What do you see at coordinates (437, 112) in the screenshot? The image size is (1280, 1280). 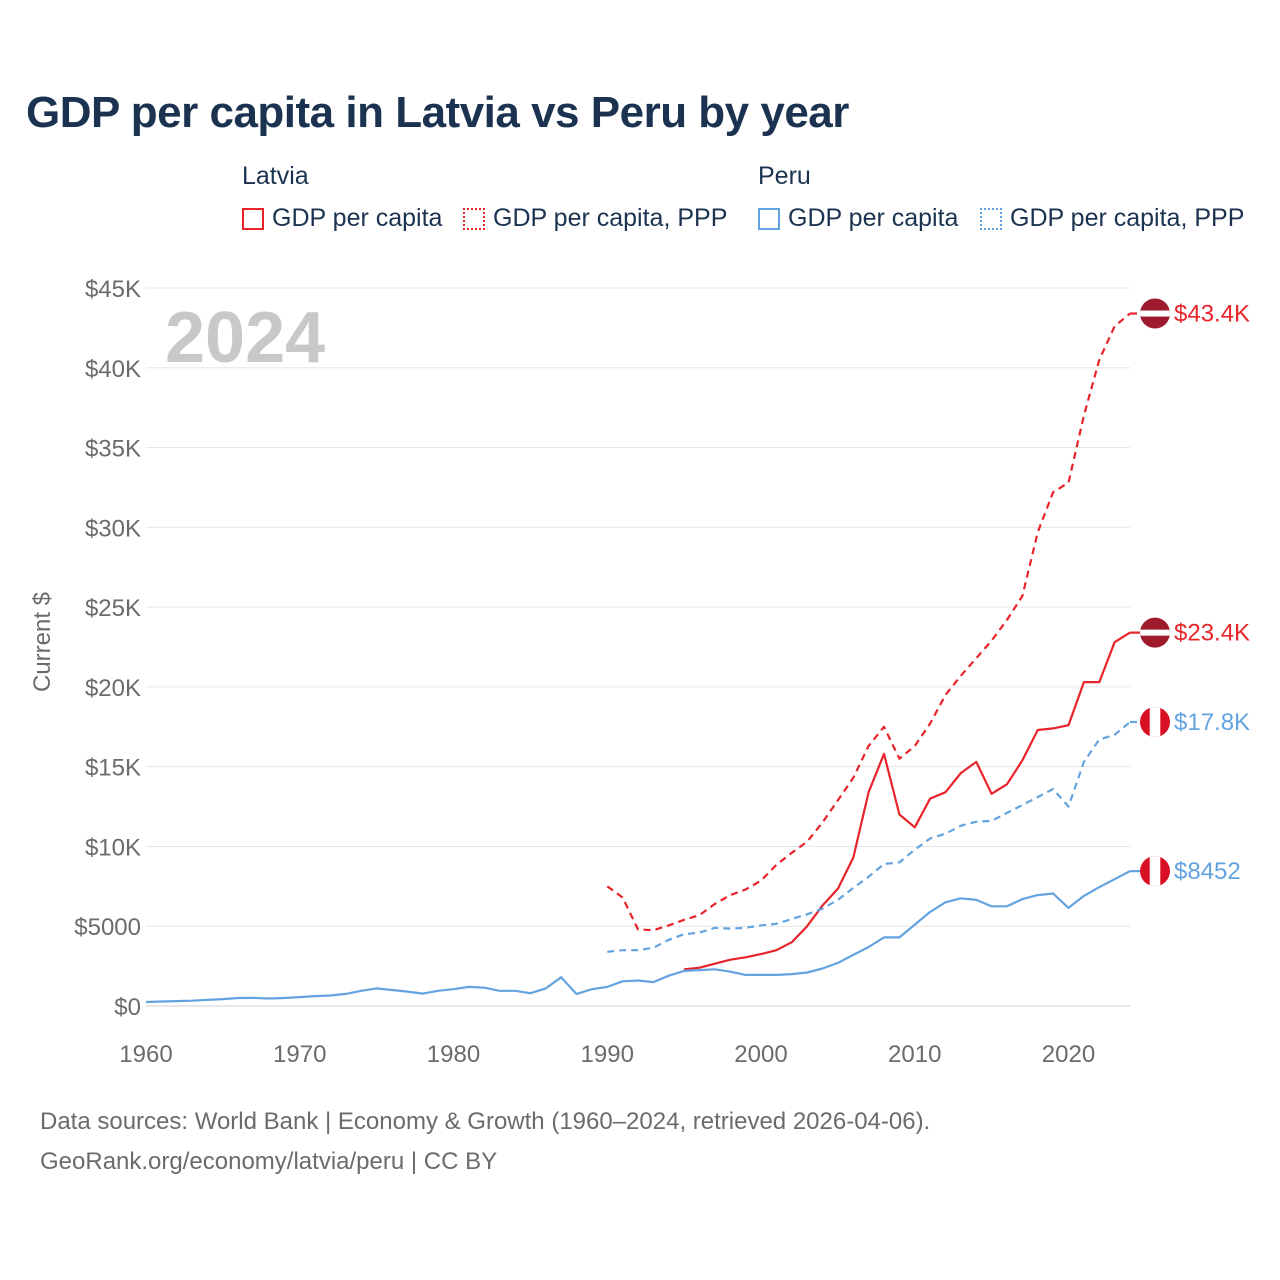 I see `chart-title: GDP per capita in Latvia vs Peru by year` at bounding box center [437, 112].